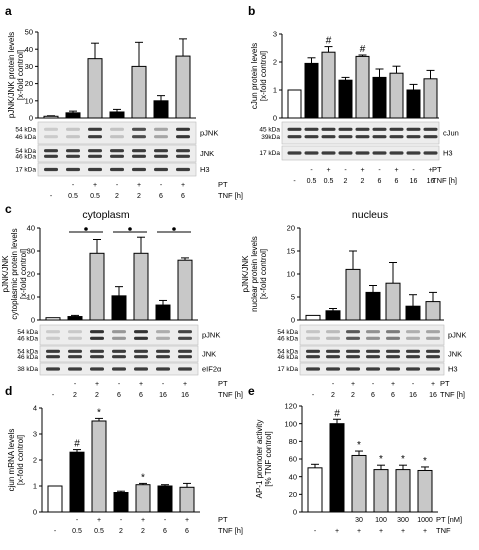 Image resolution: width=479 pixels, height=550 pixels. I want to click on a-kda-label: 17 kDa, so click(25, 170).